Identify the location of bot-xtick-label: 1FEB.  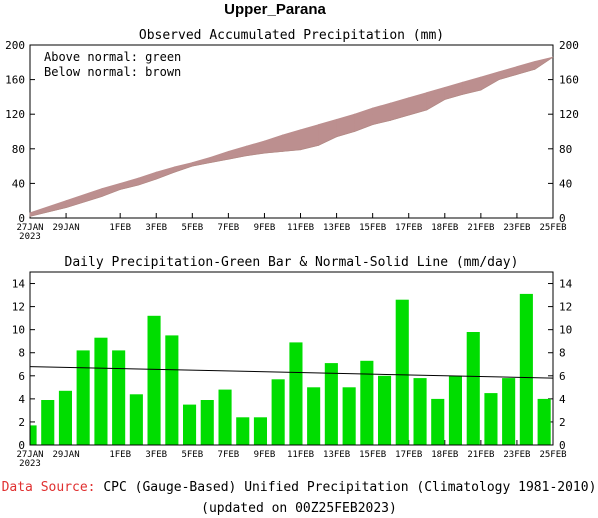
(120, 455).